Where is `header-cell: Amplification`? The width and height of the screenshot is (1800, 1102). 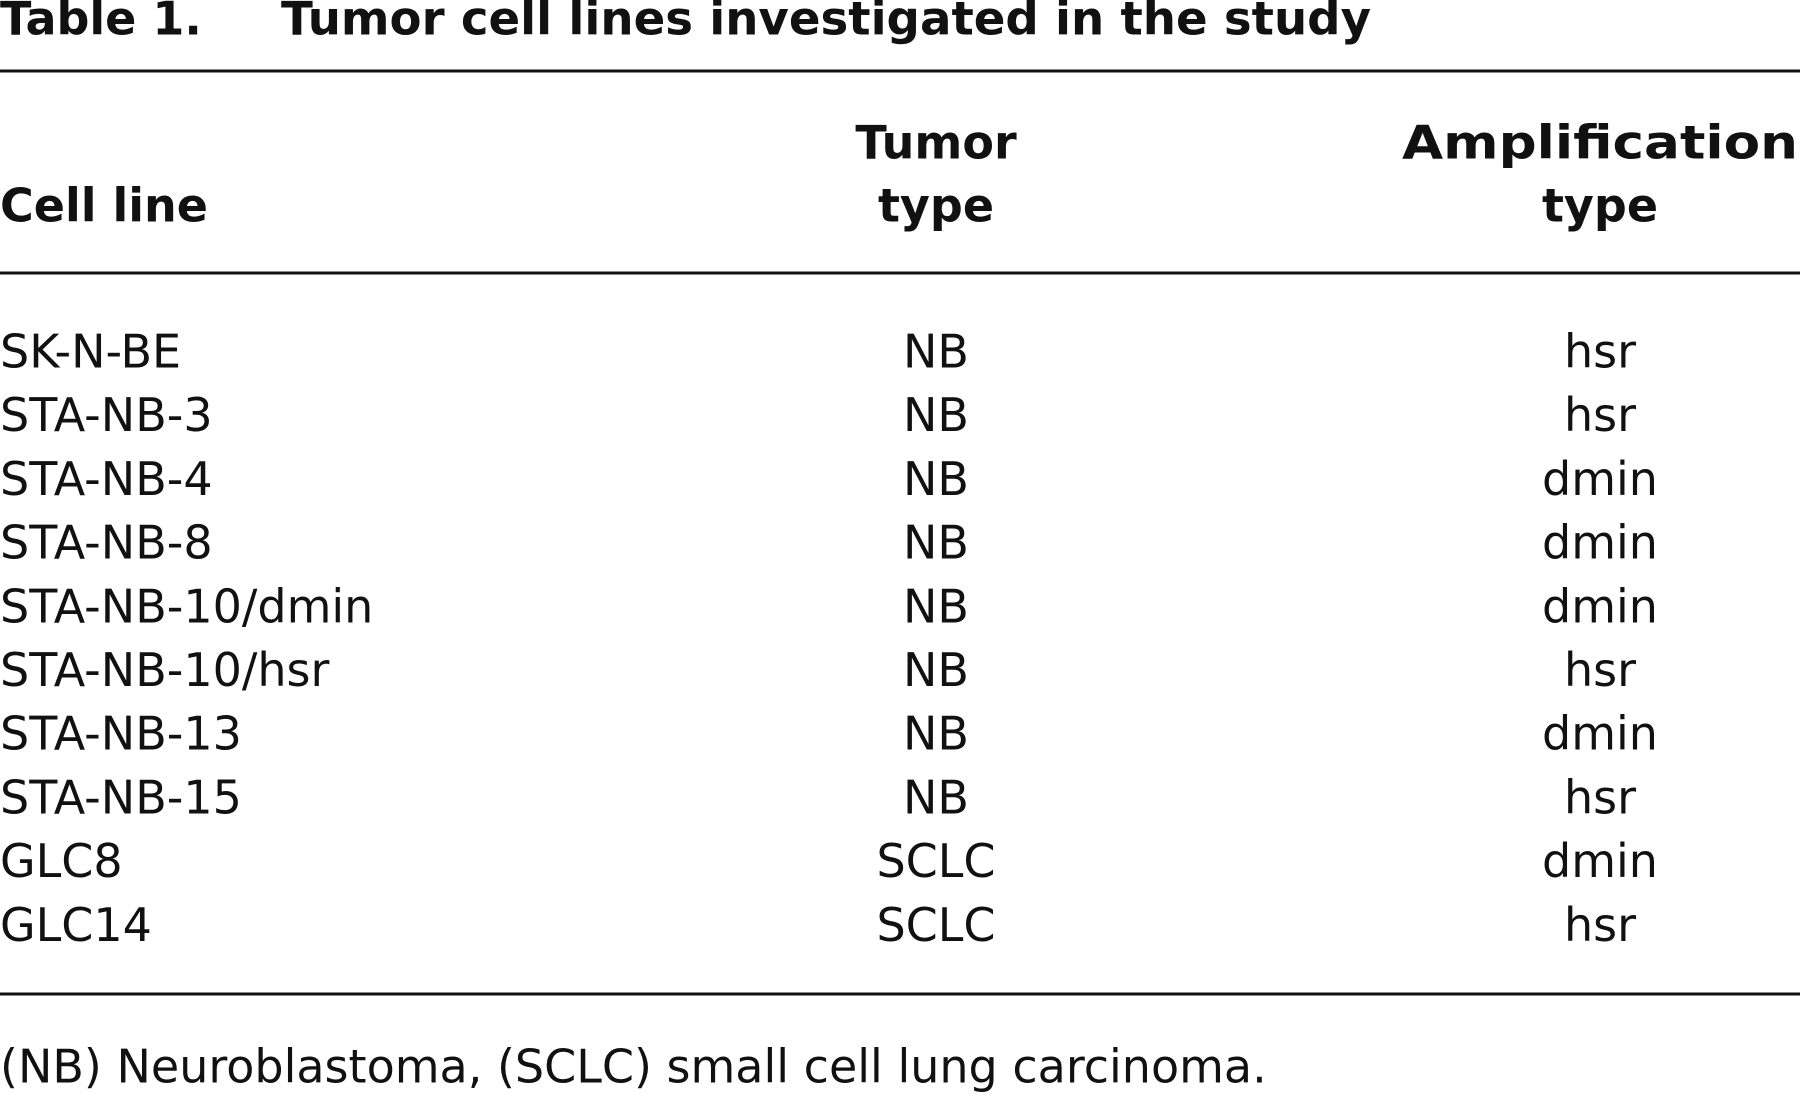 header-cell: Amplification is located at coordinates (1600, 143).